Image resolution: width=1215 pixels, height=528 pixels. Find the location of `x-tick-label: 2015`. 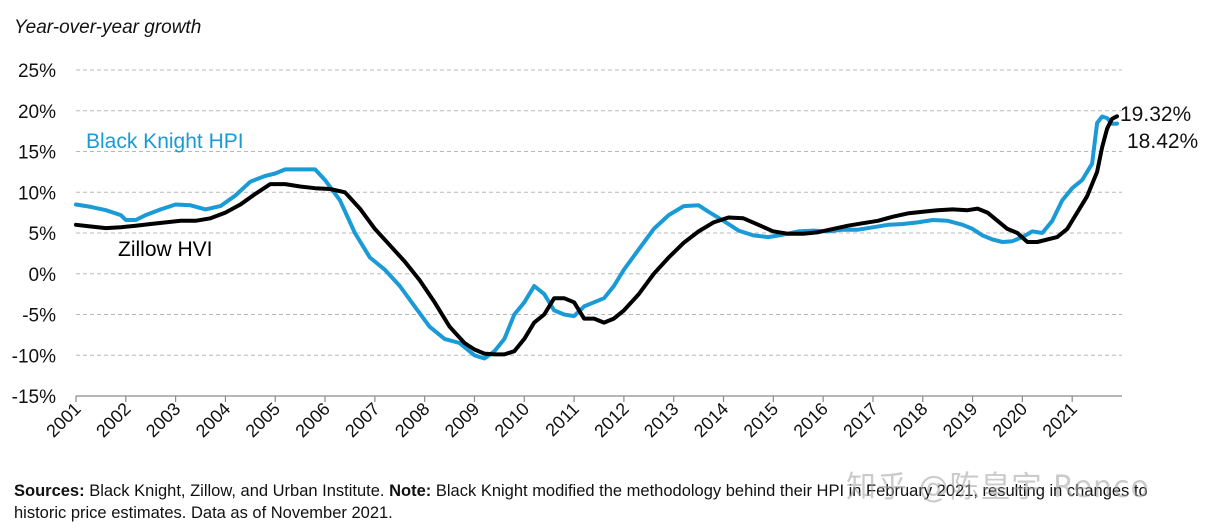

x-tick-label: 2015 is located at coordinates (761, 420).